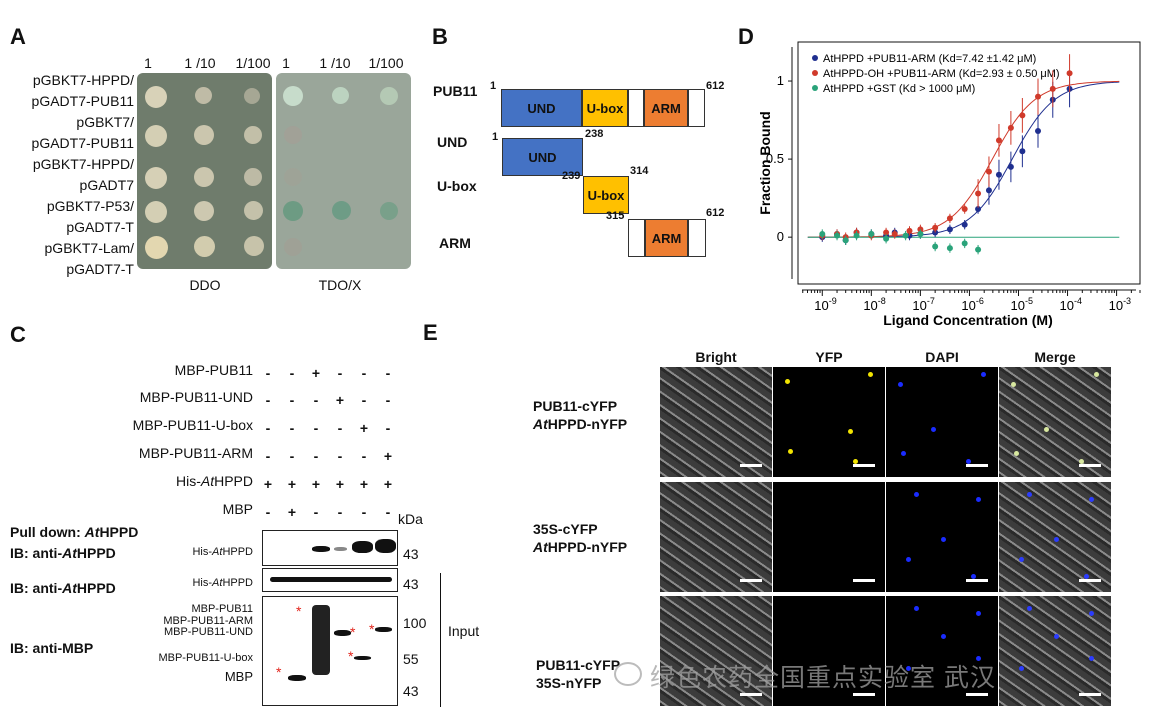 The image size is (1153, 720). What do you see at coordinates (52, 648) in the screenshot?
I see `ib-label: IB: anti-MBP` at bounding box center [52, 648].